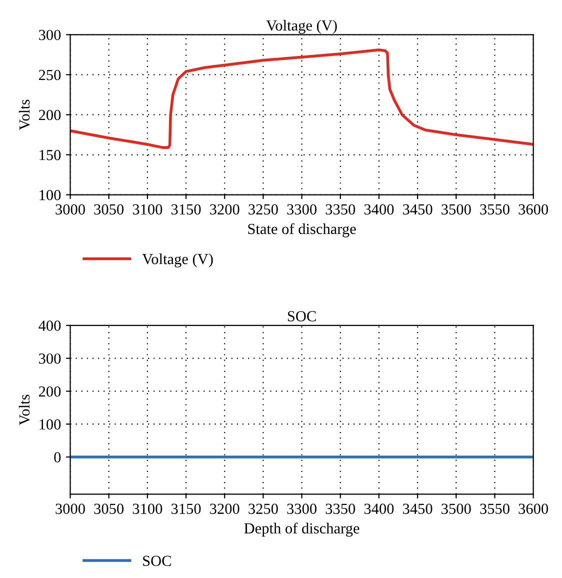 This screenshot has width=562, height=578. I want to click on legend-label: SOC, so click(157, 561).